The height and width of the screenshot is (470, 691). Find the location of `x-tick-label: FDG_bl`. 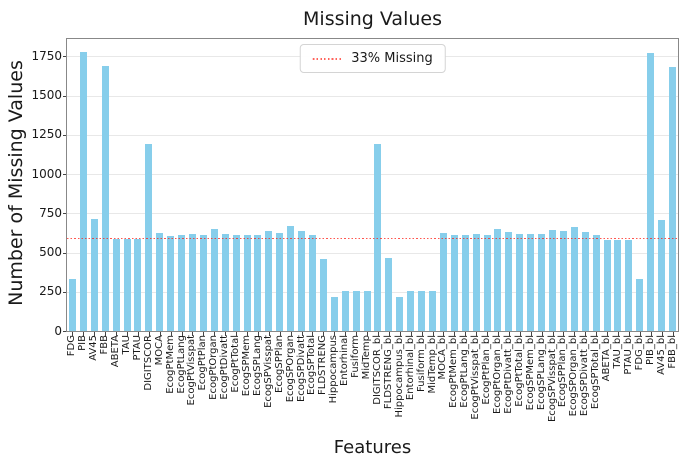

x-tick-label: FDG_bl is located at coordinates (639, 353).